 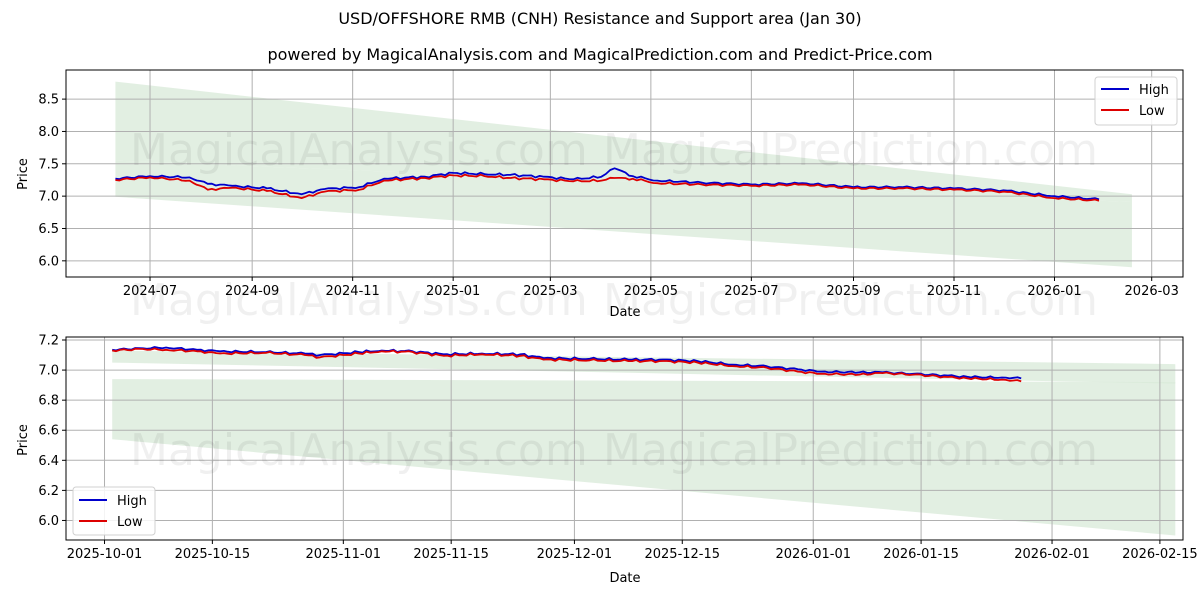 I want to click on bottom-y-axis: 6.0 6.2 6.4 6.6 6.8 7.0 7.2, so click(x=52, y=431).